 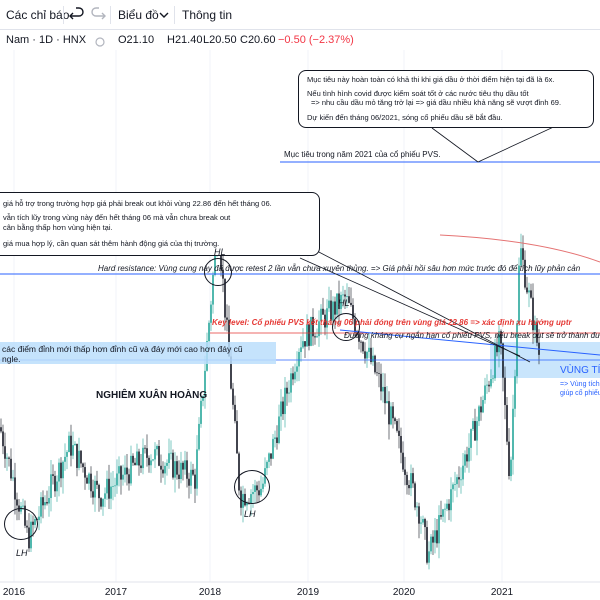 I want to click on peak-circle, so click(x=218, y=272).